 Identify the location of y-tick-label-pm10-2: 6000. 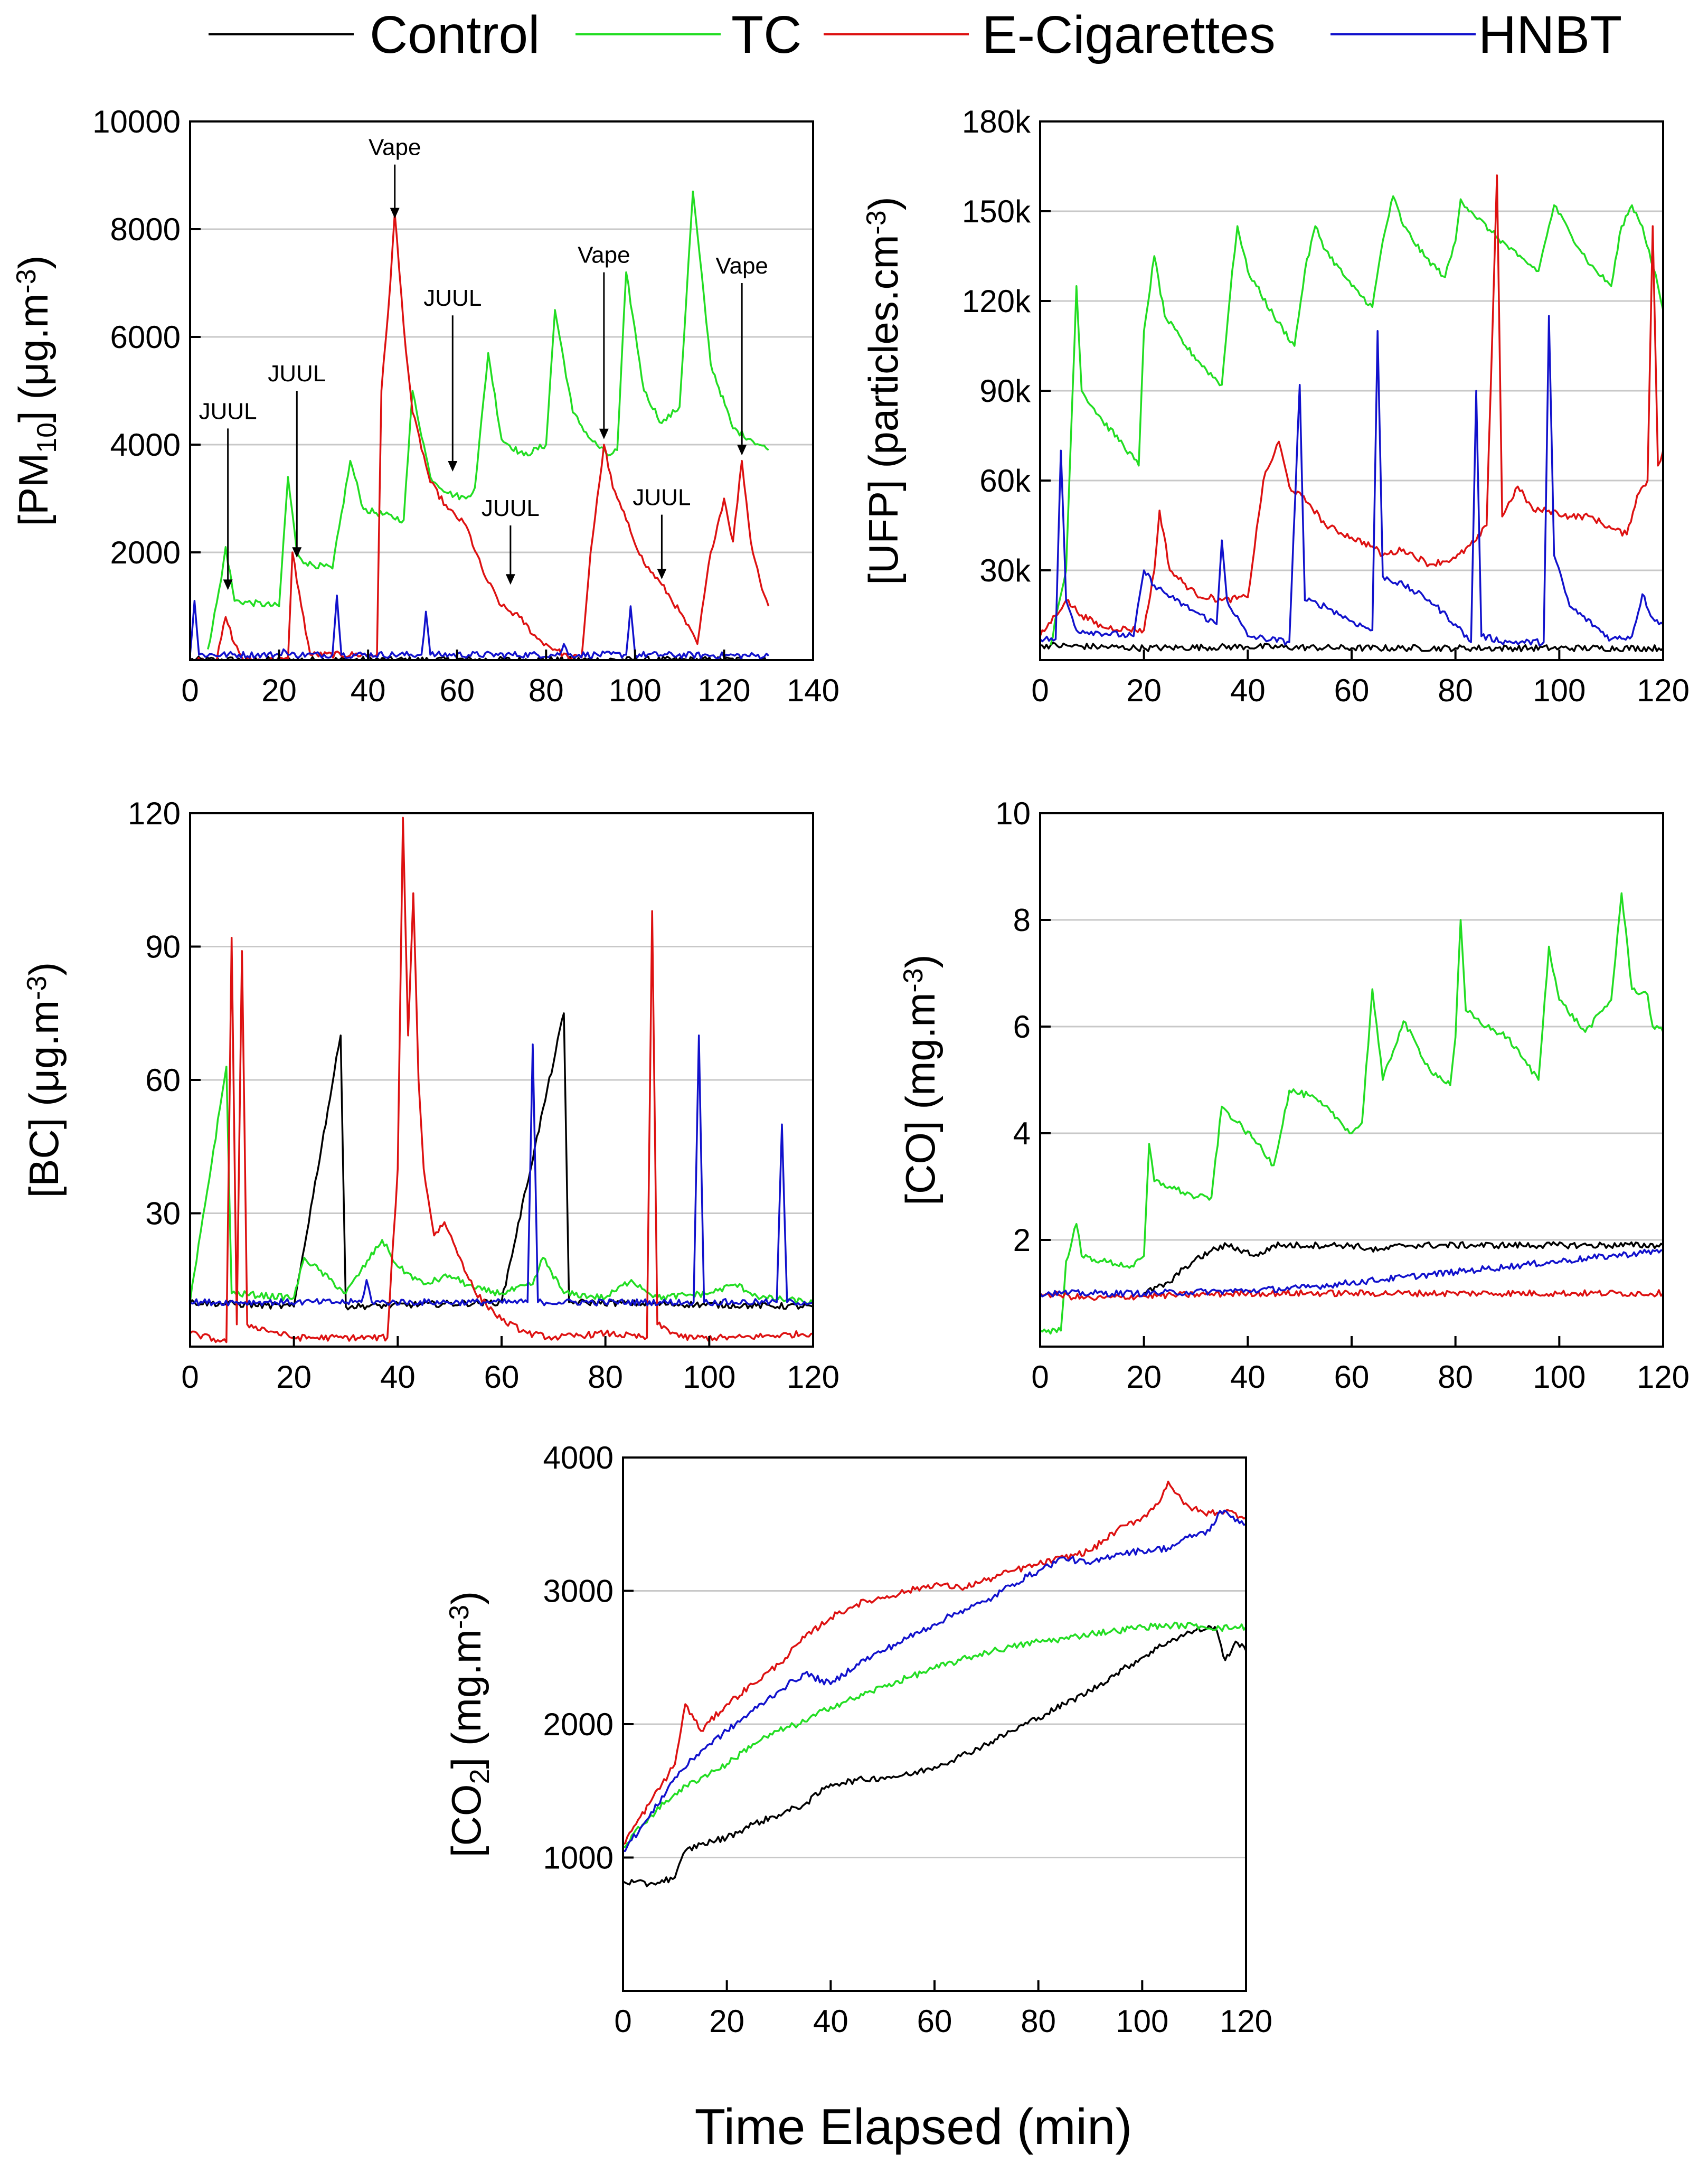
(145, 337).